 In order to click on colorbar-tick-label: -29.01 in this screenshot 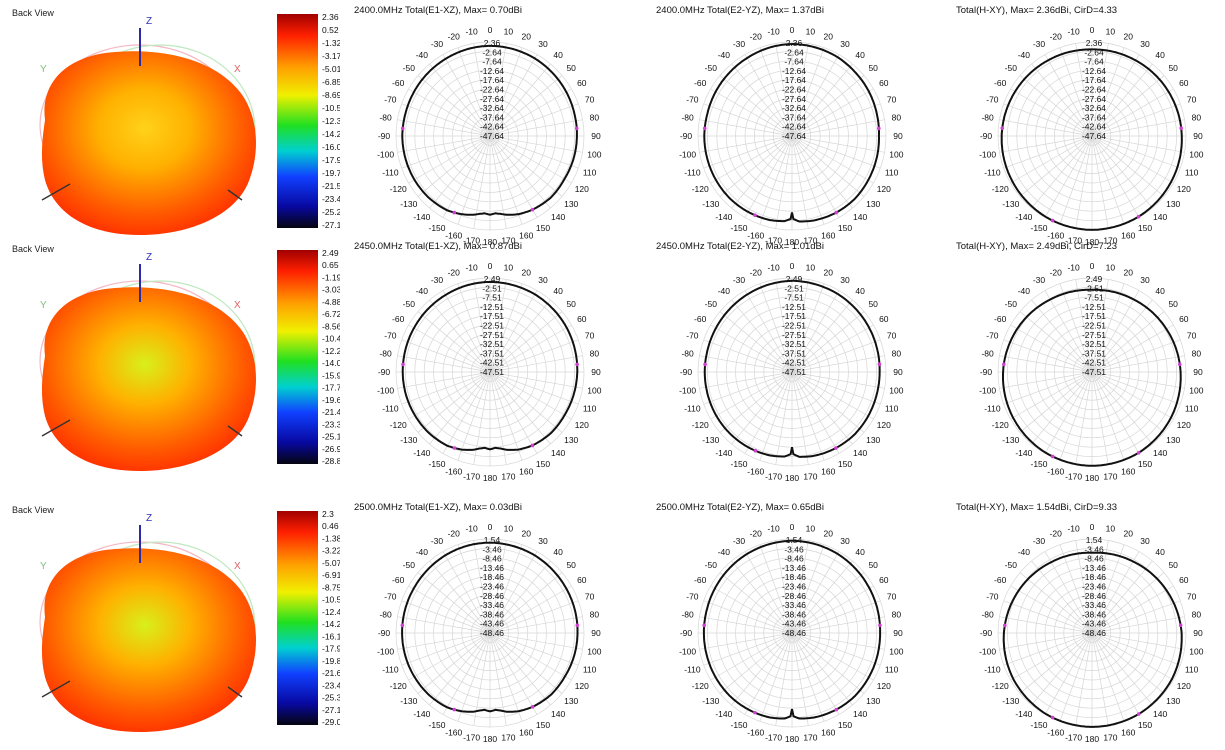, I will do `click(331, 722)`.